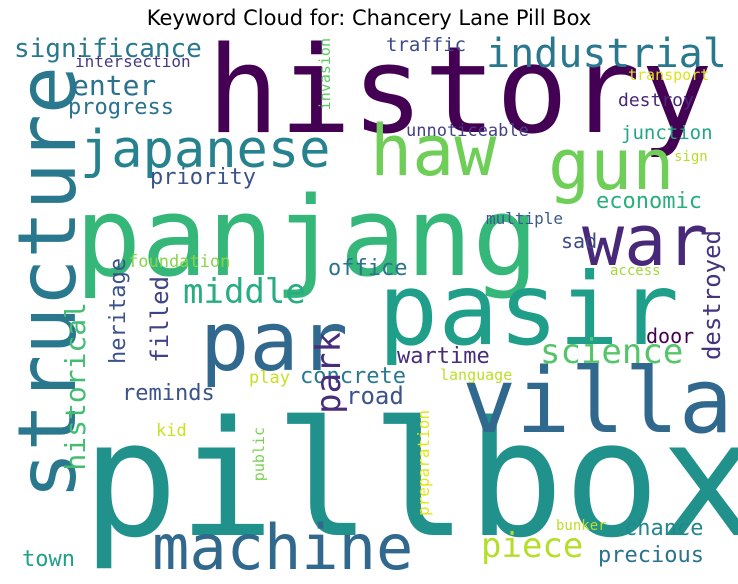 The height and width of the screenshot is (584, 738). Describe the element at coordinates (171, 431) in the screenshot. I see `word-kid: kid` at that location.